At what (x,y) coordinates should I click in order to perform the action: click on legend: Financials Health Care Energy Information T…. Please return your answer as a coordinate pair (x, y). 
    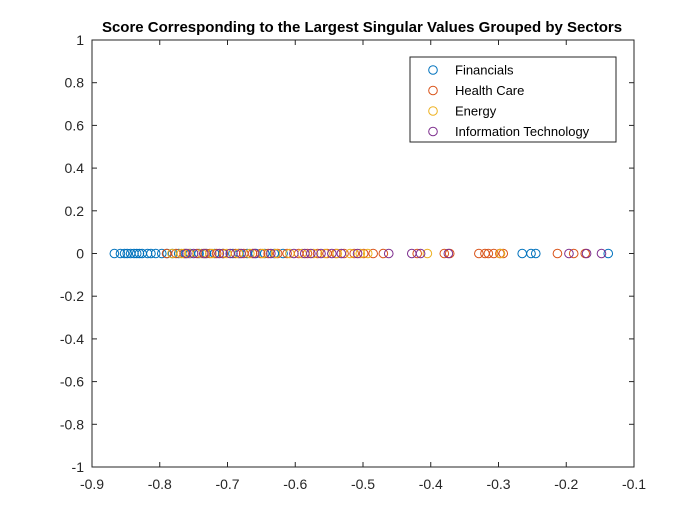
    Looking at the image, I should click on (513, 99).